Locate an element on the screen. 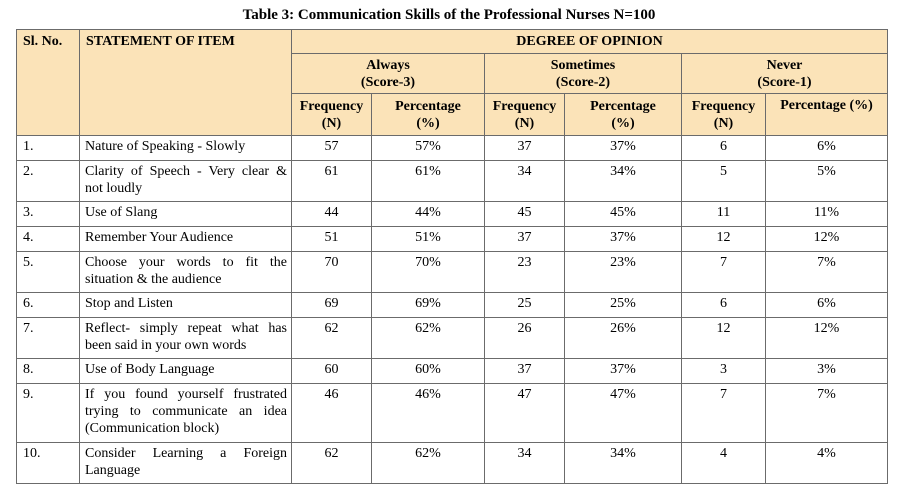 This screenshot has height=484, width=898. always-header: Always (Score-3) is located at coordinates (388, 73).